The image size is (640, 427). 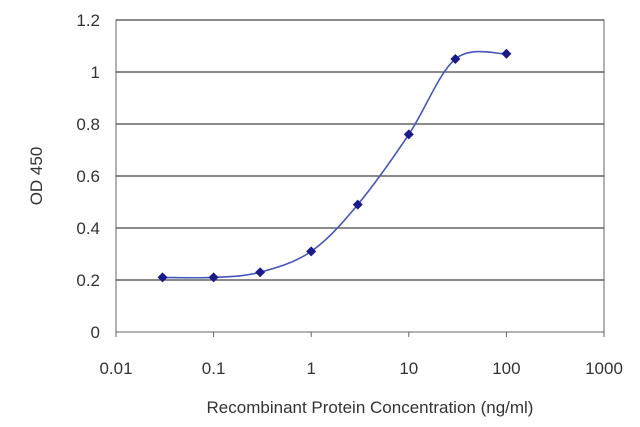 What do you see at coordinates (88, 280) in the screenshot?
I see `y-tick-label: 0.2` at bounding box center [88, 280].